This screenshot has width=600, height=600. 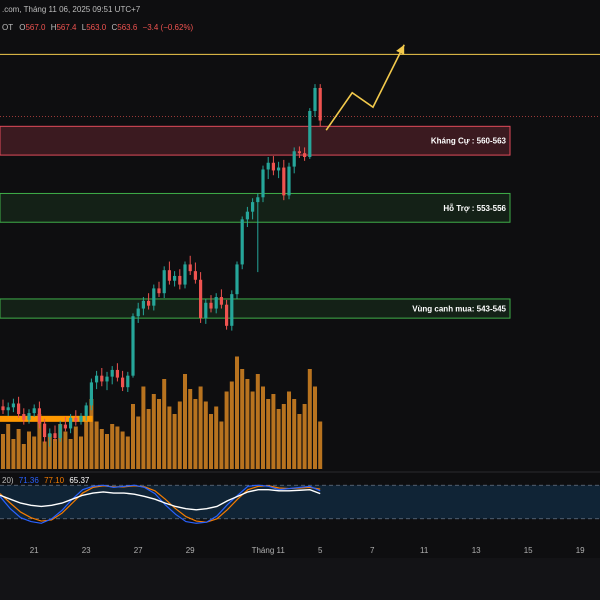 What do you see at coordinates (54, 480) in the screenshot?
I see `stochastic-d-value: 77.10` at bounding box center [54, 480].